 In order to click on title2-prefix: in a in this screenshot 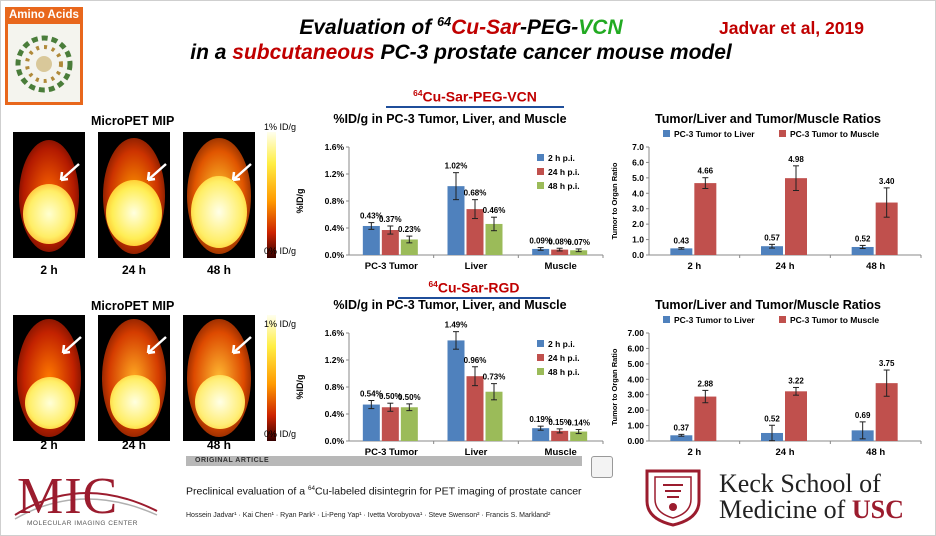, I will do `click(211, 52)`.